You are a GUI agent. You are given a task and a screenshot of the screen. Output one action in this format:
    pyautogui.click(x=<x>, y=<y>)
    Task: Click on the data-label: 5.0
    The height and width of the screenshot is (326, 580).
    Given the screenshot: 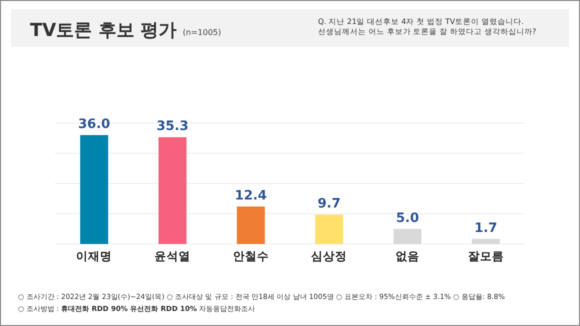 What is the action you would take?
    pyautogui.click(x=408, y=218)
    